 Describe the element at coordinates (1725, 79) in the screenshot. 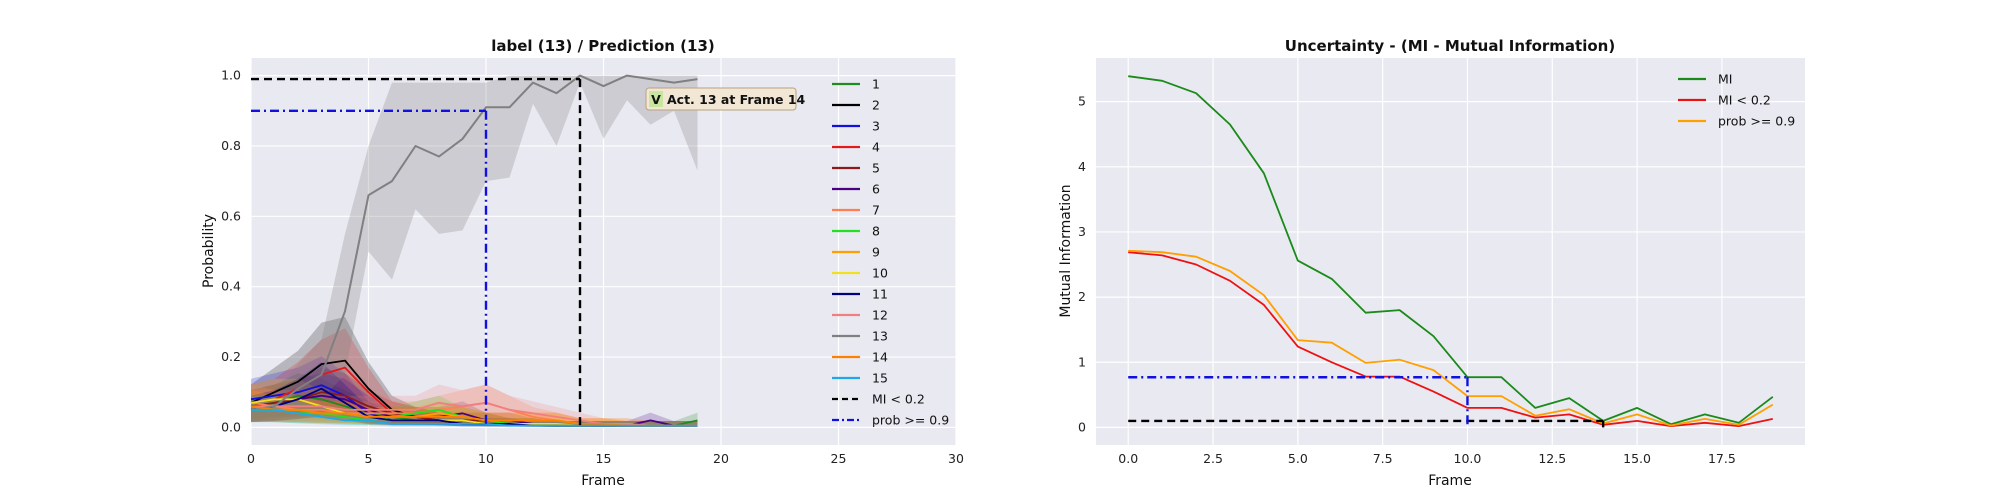

I see `legend-label: MI` at that location.